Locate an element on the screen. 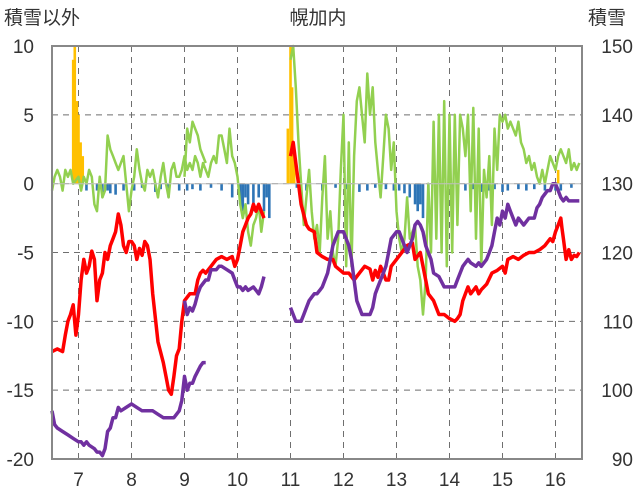 The height and width of the screenshot is (501, 636). y-left-tick-label: 0 is located at coordinates (28, 185).